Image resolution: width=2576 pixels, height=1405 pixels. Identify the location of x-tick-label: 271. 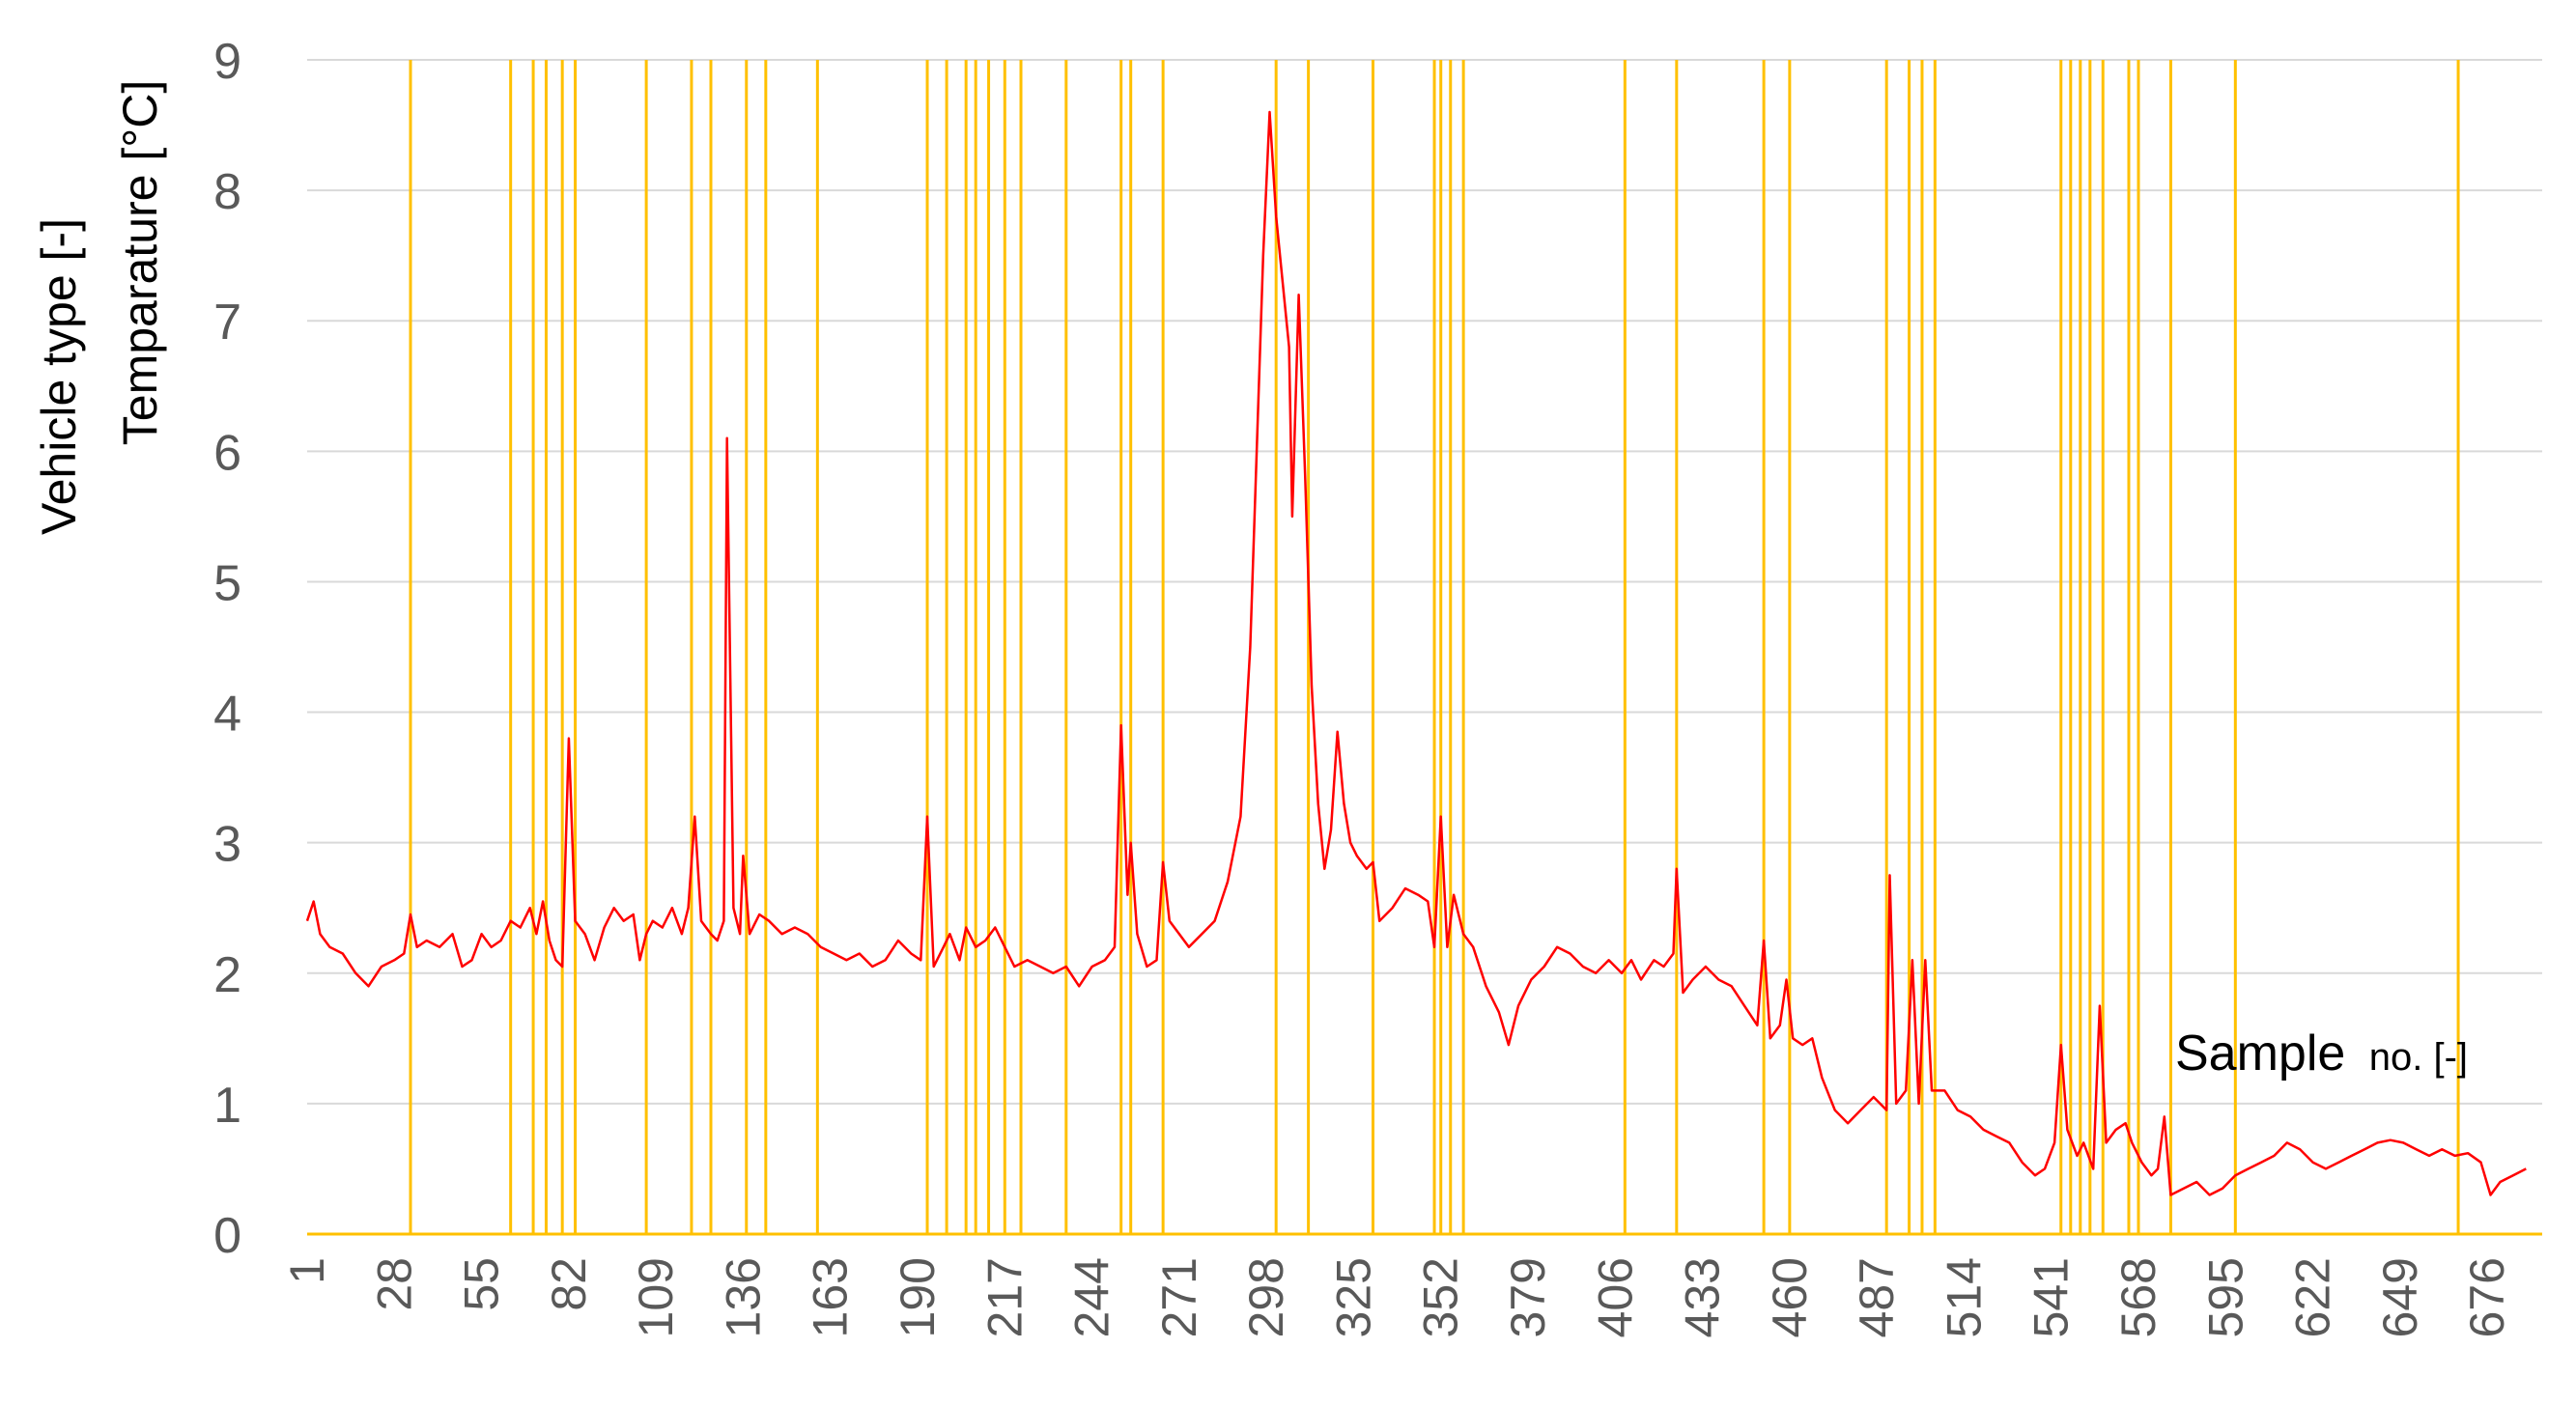
(1179, 1297).